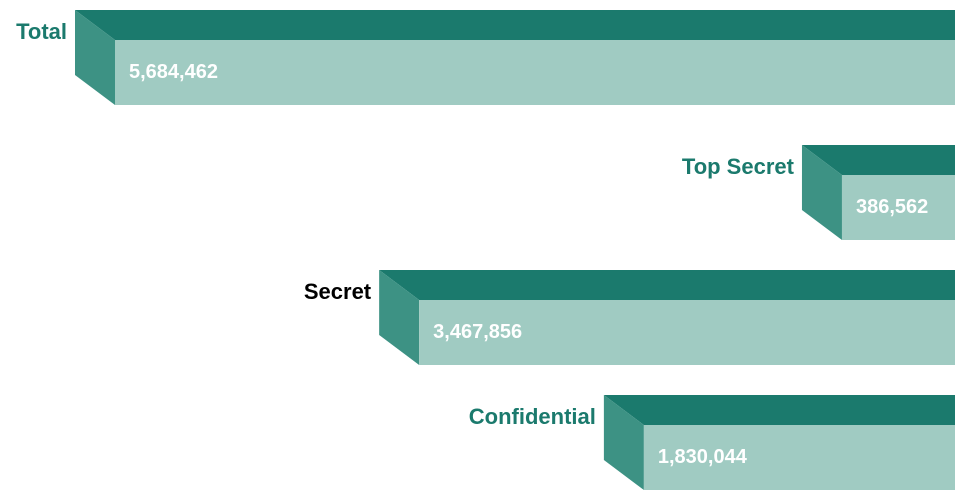 The width and height of the screenshot is (955, 492). Describe the element at coordinates (738, 166) in the screenshot. I see `category-label: Top Secret` at that location.